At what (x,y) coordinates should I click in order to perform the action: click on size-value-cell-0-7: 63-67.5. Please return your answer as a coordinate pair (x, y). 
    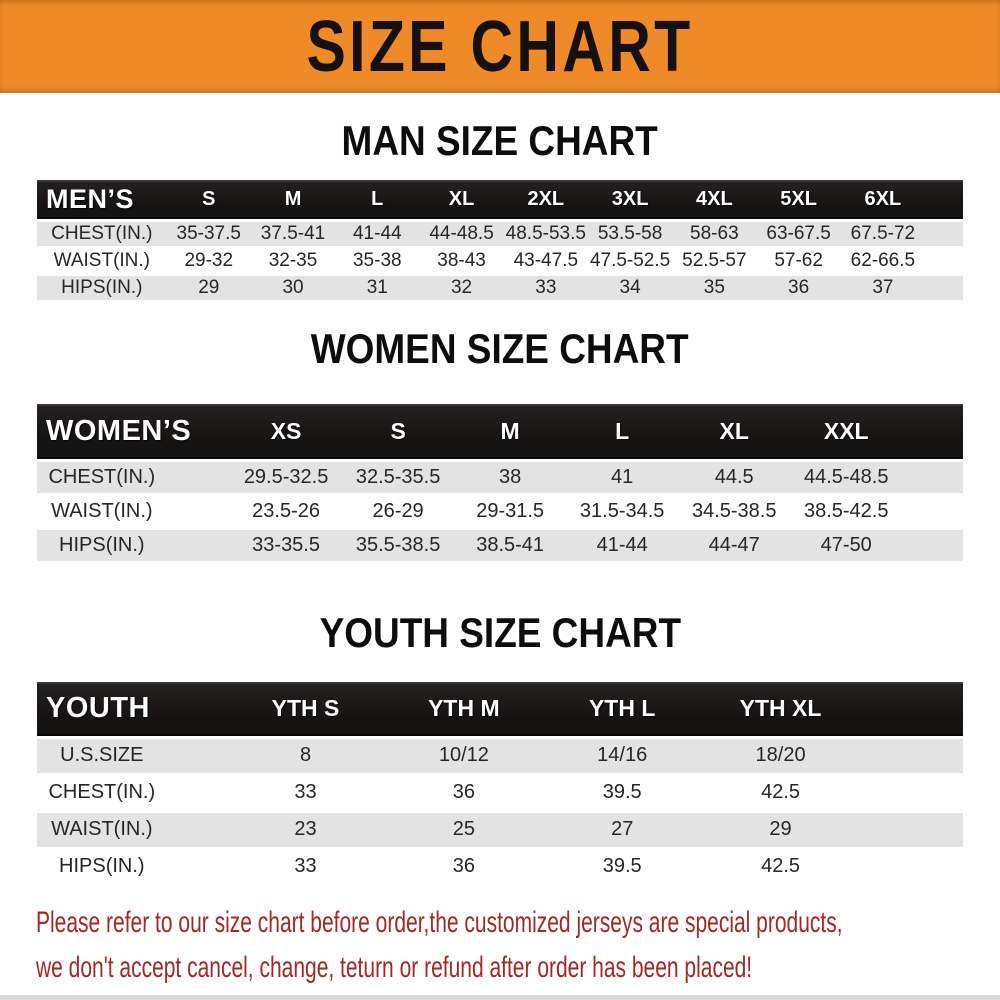
    Looking at the image, I should click on (798, 233).